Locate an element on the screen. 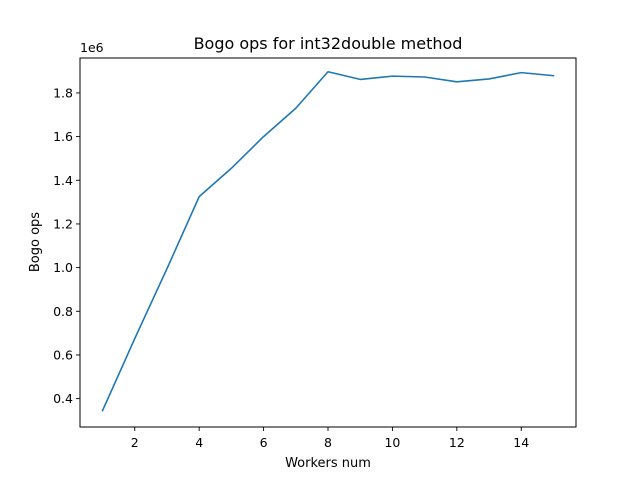  y-axis: 0.4 0.6 0.8 1.0 1.2 1.4 1.6 1.8 is located at coordinates (66, 245).